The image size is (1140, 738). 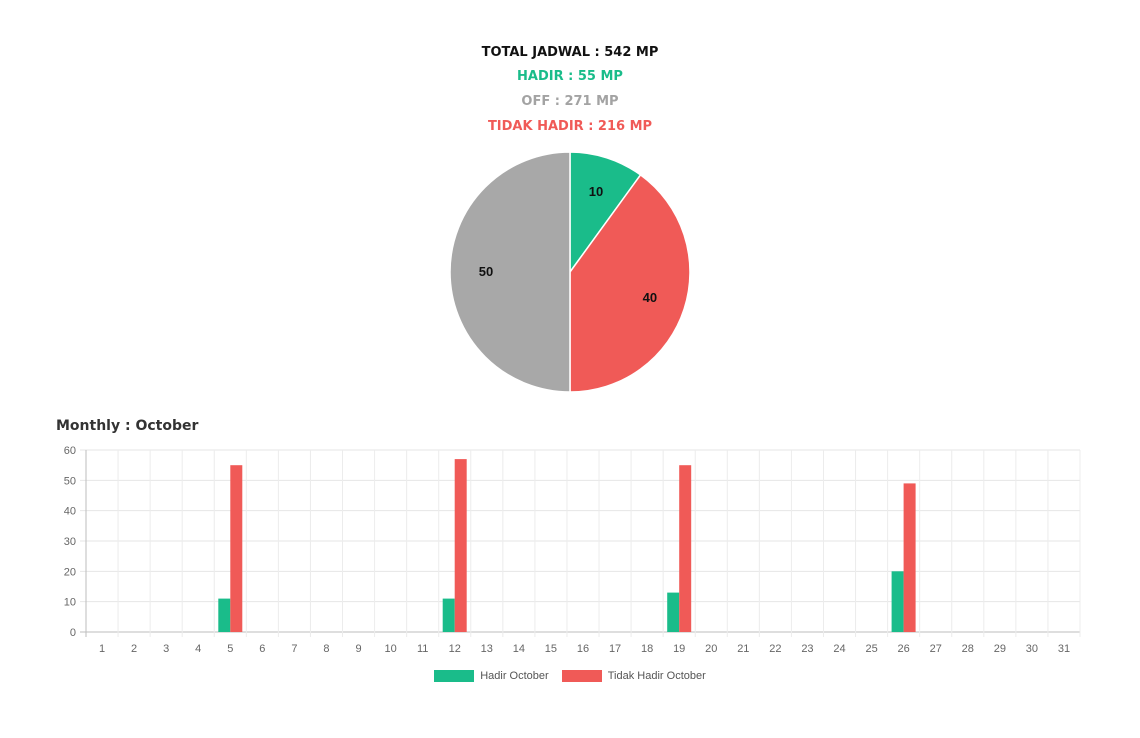 I want to click on legend-label-tidak-hadir: Tidak Hadir October, so click(x=656, y=676).